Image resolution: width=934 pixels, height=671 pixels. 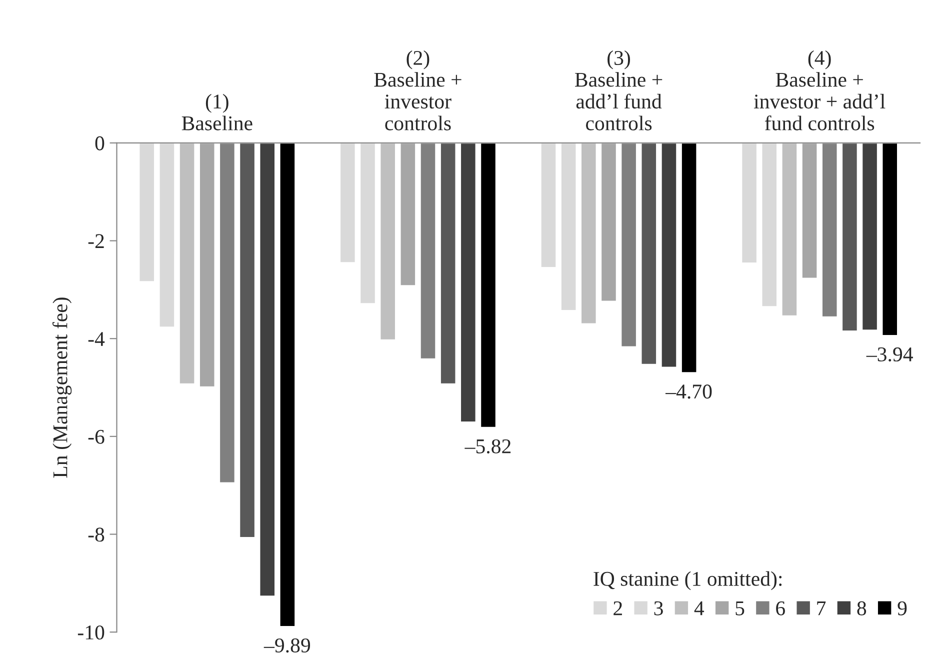 I want to click on data-label: –3.94, so click(x=889, y=354).